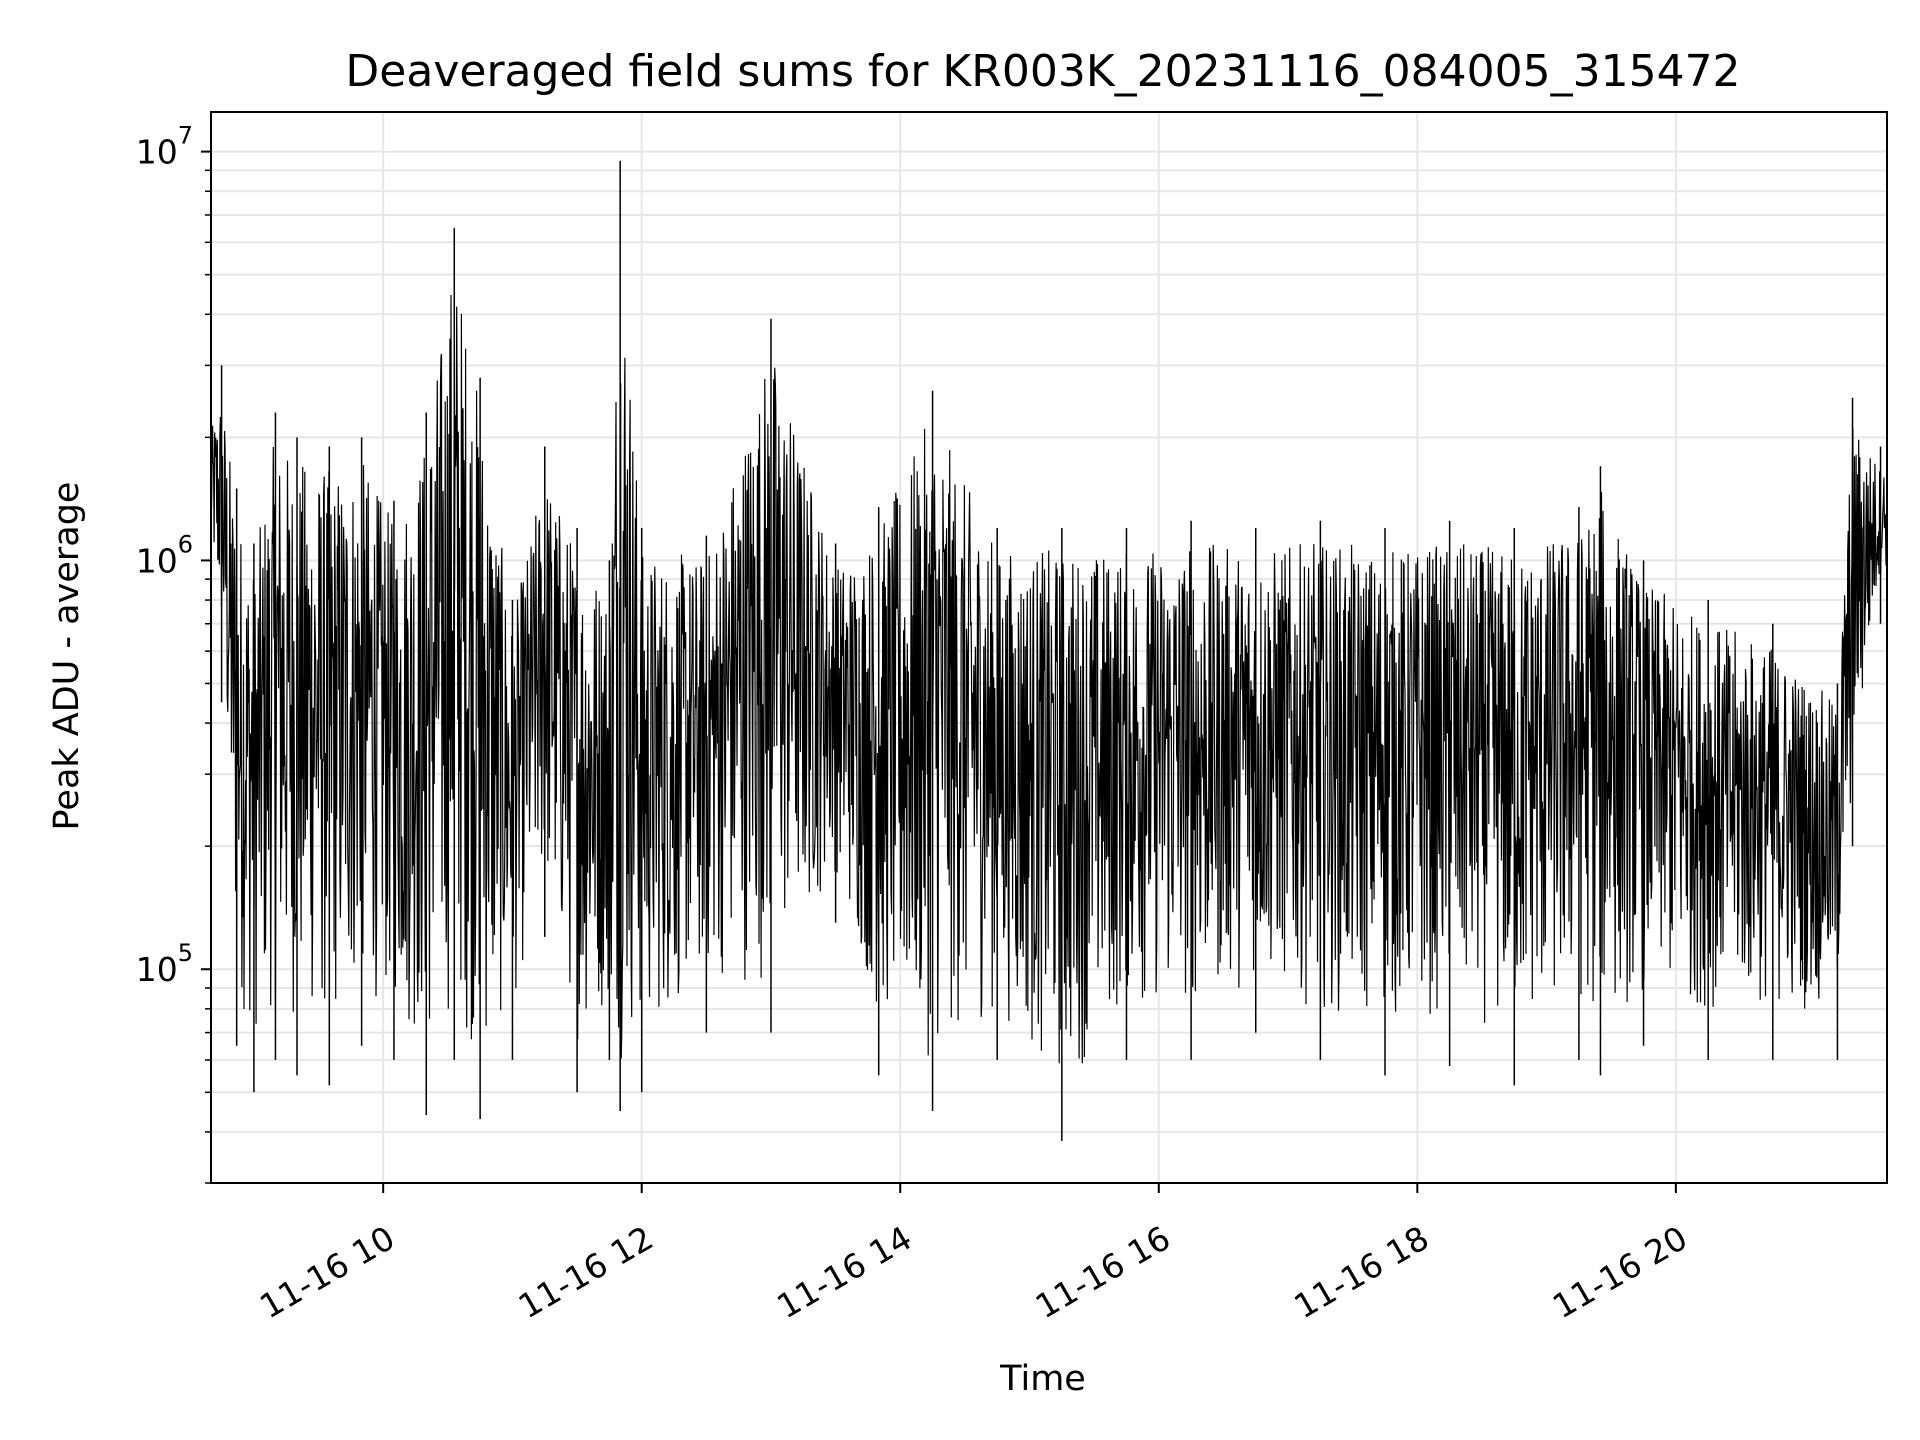 This screenshot has height=1440, width=1920. Describe the element at coordinates (1042, 1379) in the screenshot. I see `x-axis-label: Time` at that location.